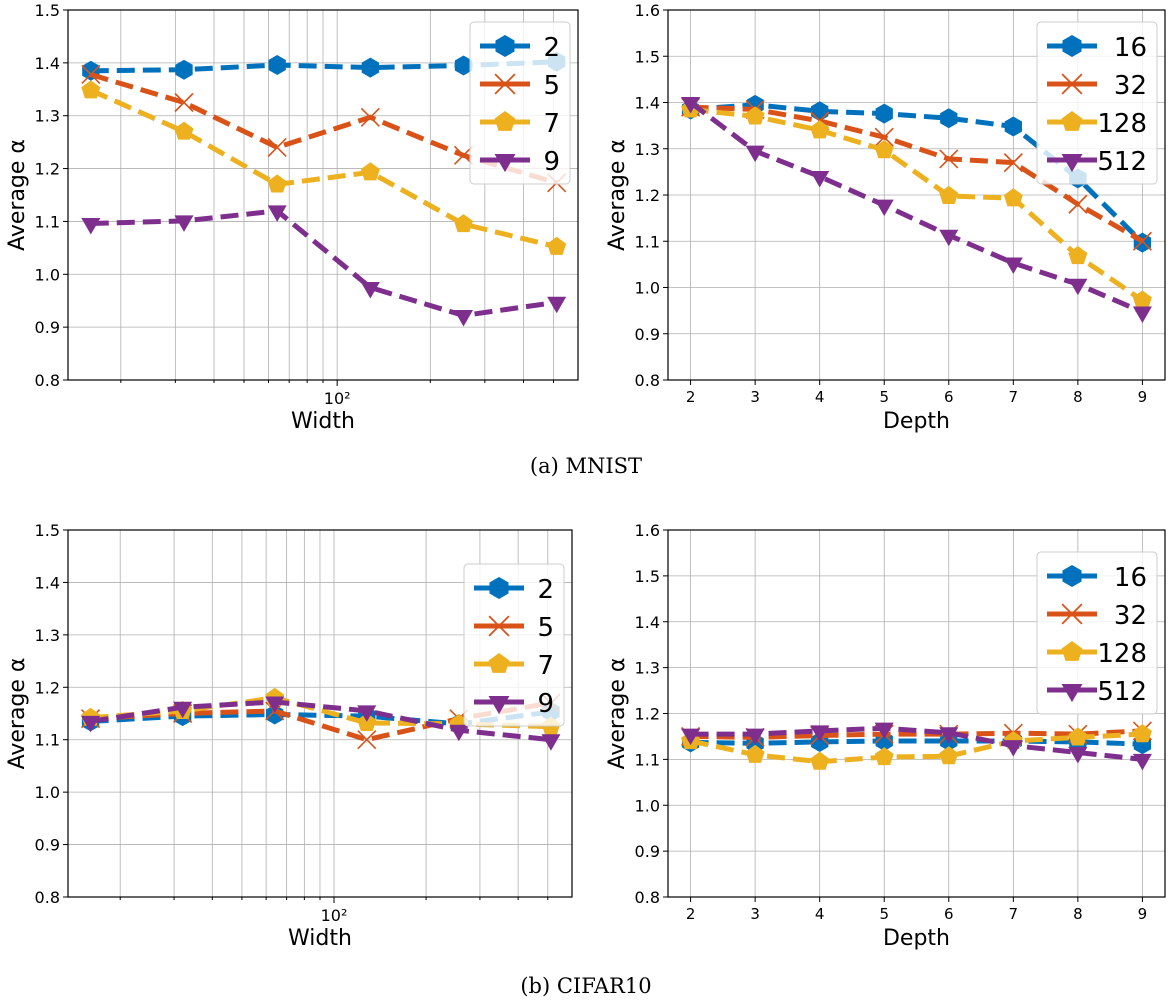 The image size is (1173, 1000). What do you see at coordinates (647, 10) in the screenshot?
I see `y-tick-label: 1.6` at bounding box center [647, 10].